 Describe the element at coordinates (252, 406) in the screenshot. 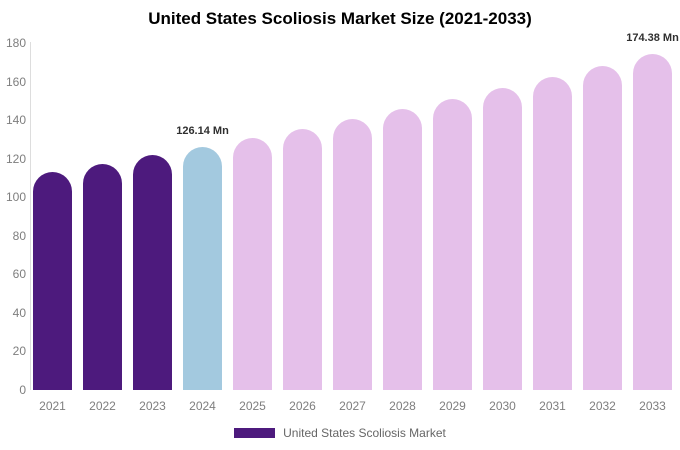

I see `x-tick-label-2025: 2025` at that location.